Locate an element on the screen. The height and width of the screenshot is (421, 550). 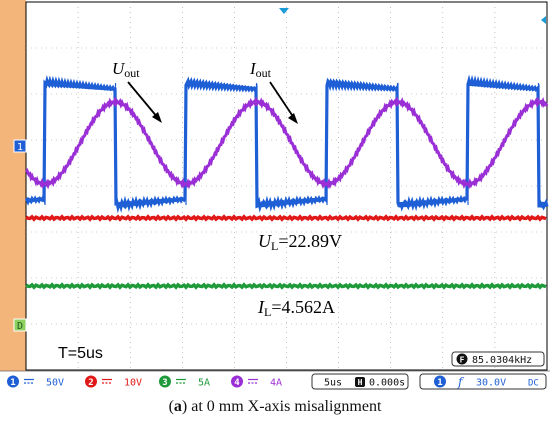
il-value: =4.562A is located at coordinates (303, 307).